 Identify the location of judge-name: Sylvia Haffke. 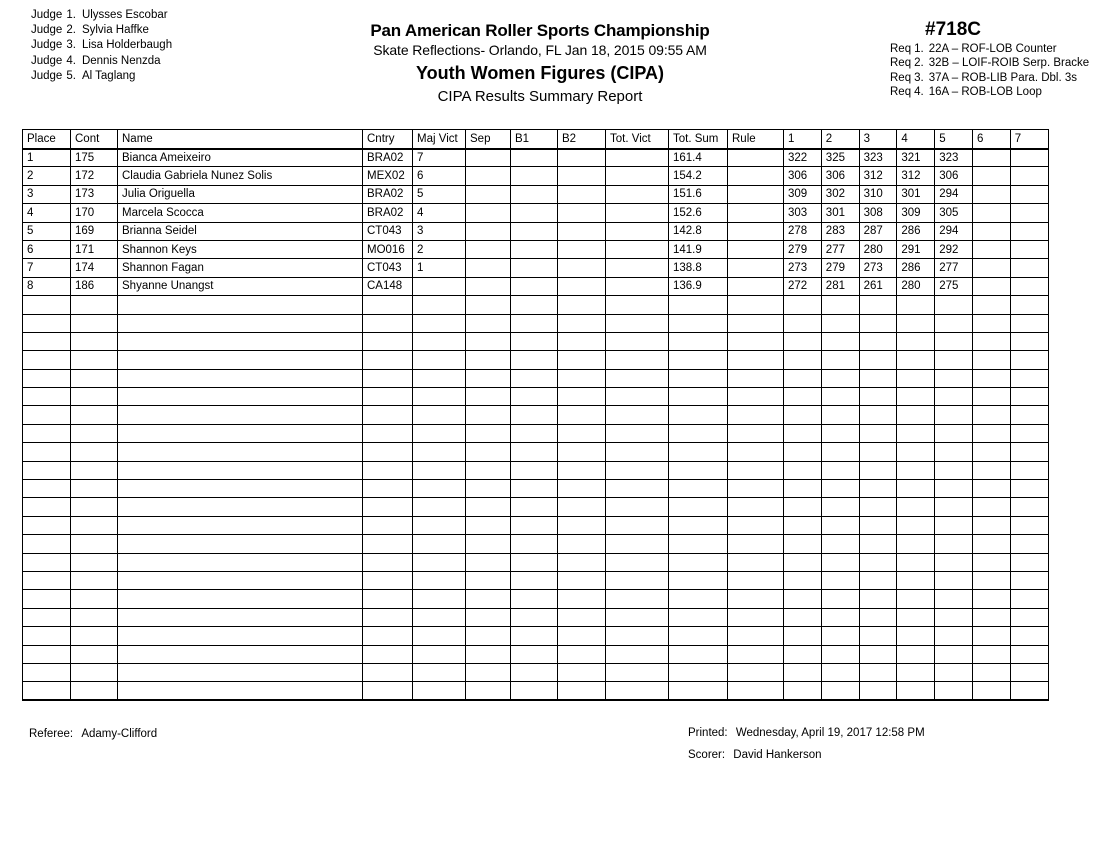
(115, 30).